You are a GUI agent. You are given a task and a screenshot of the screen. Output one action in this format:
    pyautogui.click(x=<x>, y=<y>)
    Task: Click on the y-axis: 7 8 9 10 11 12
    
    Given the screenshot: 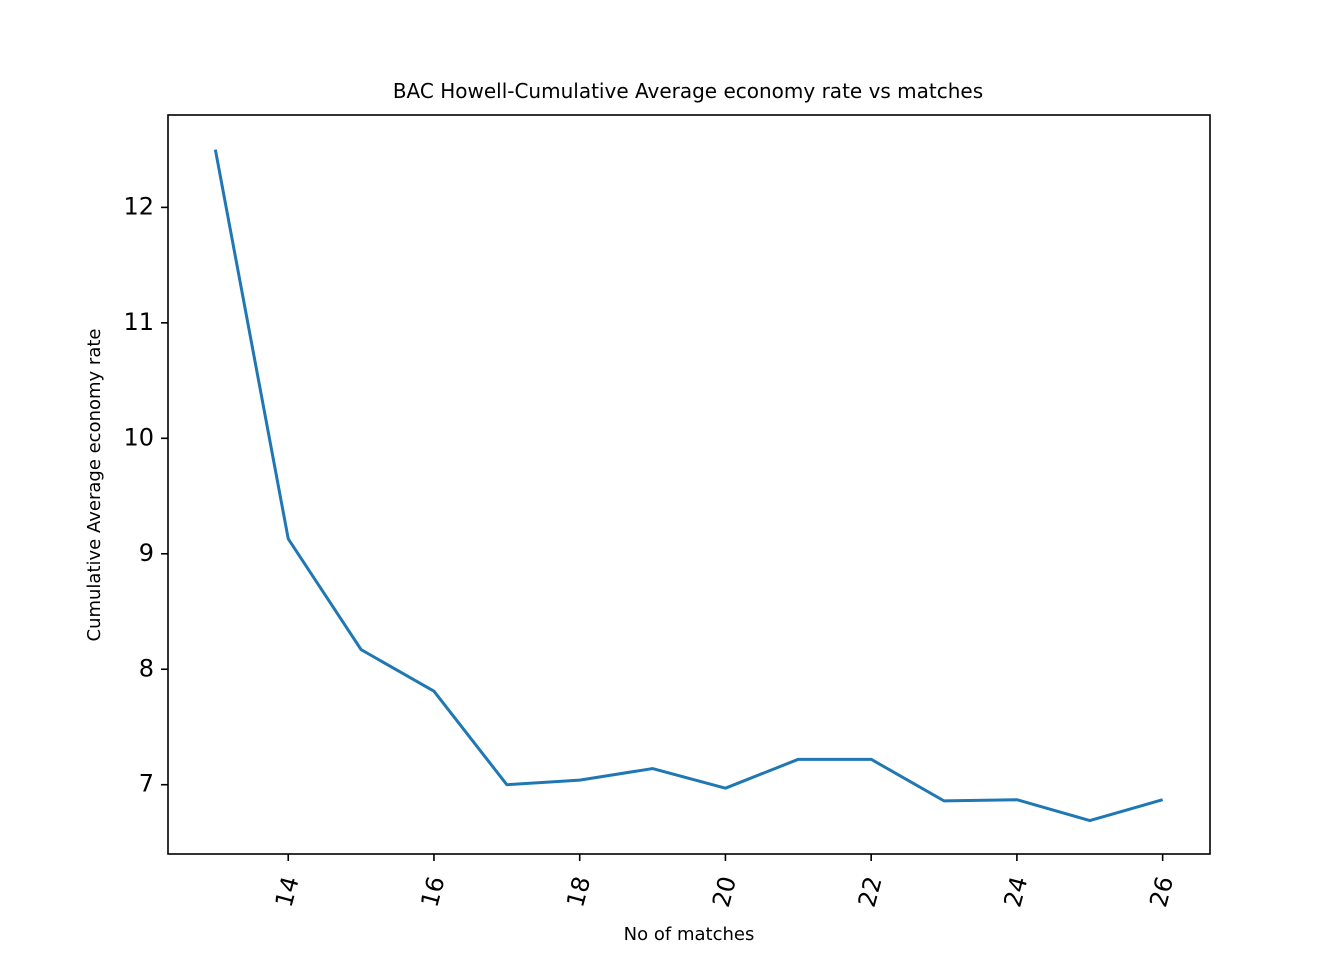 What is the action you would take?
    pyautogui.click(x=145, y=495)
    